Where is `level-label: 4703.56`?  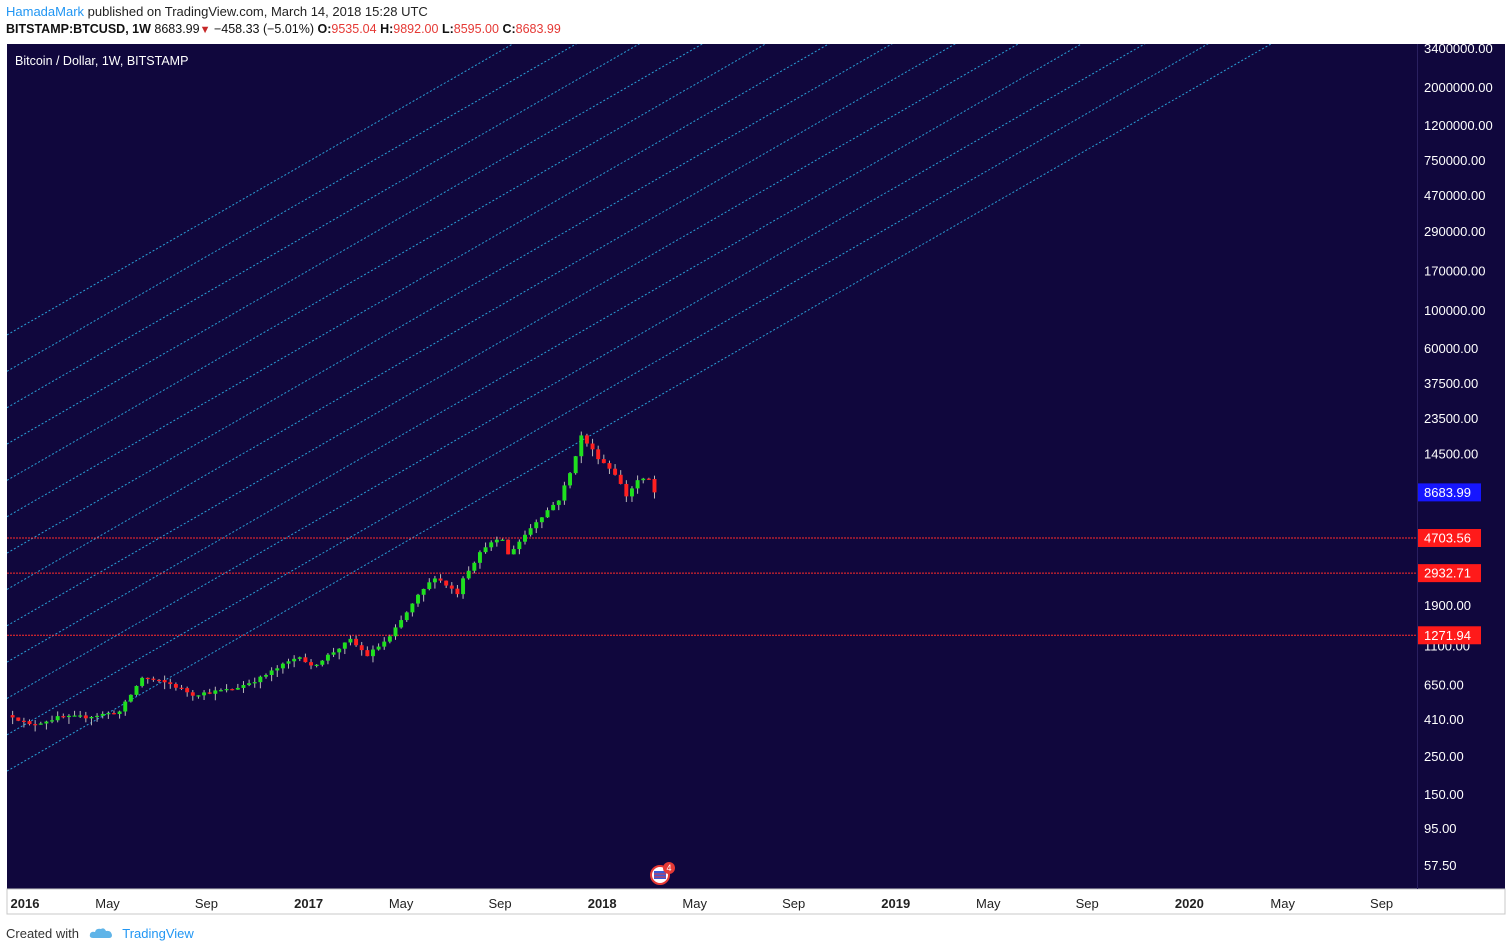
level-label: 4703.56 is located at coordinates (1447, 537).